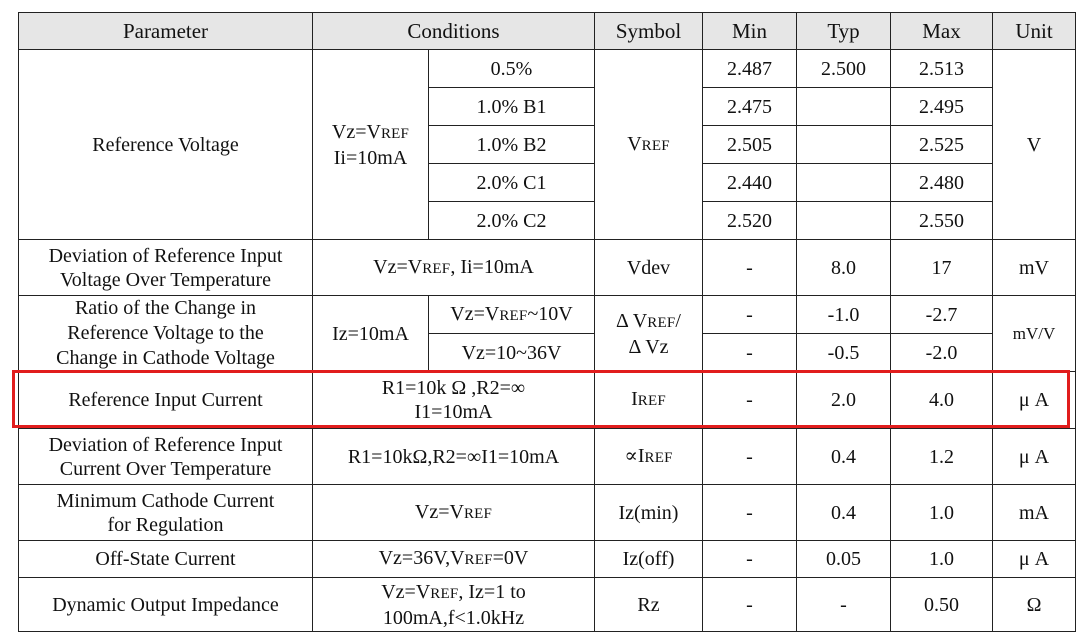 The width and height of the screenshot is (1080, 635). I want to click on header-parameter: Parameter, so click(165, 31).